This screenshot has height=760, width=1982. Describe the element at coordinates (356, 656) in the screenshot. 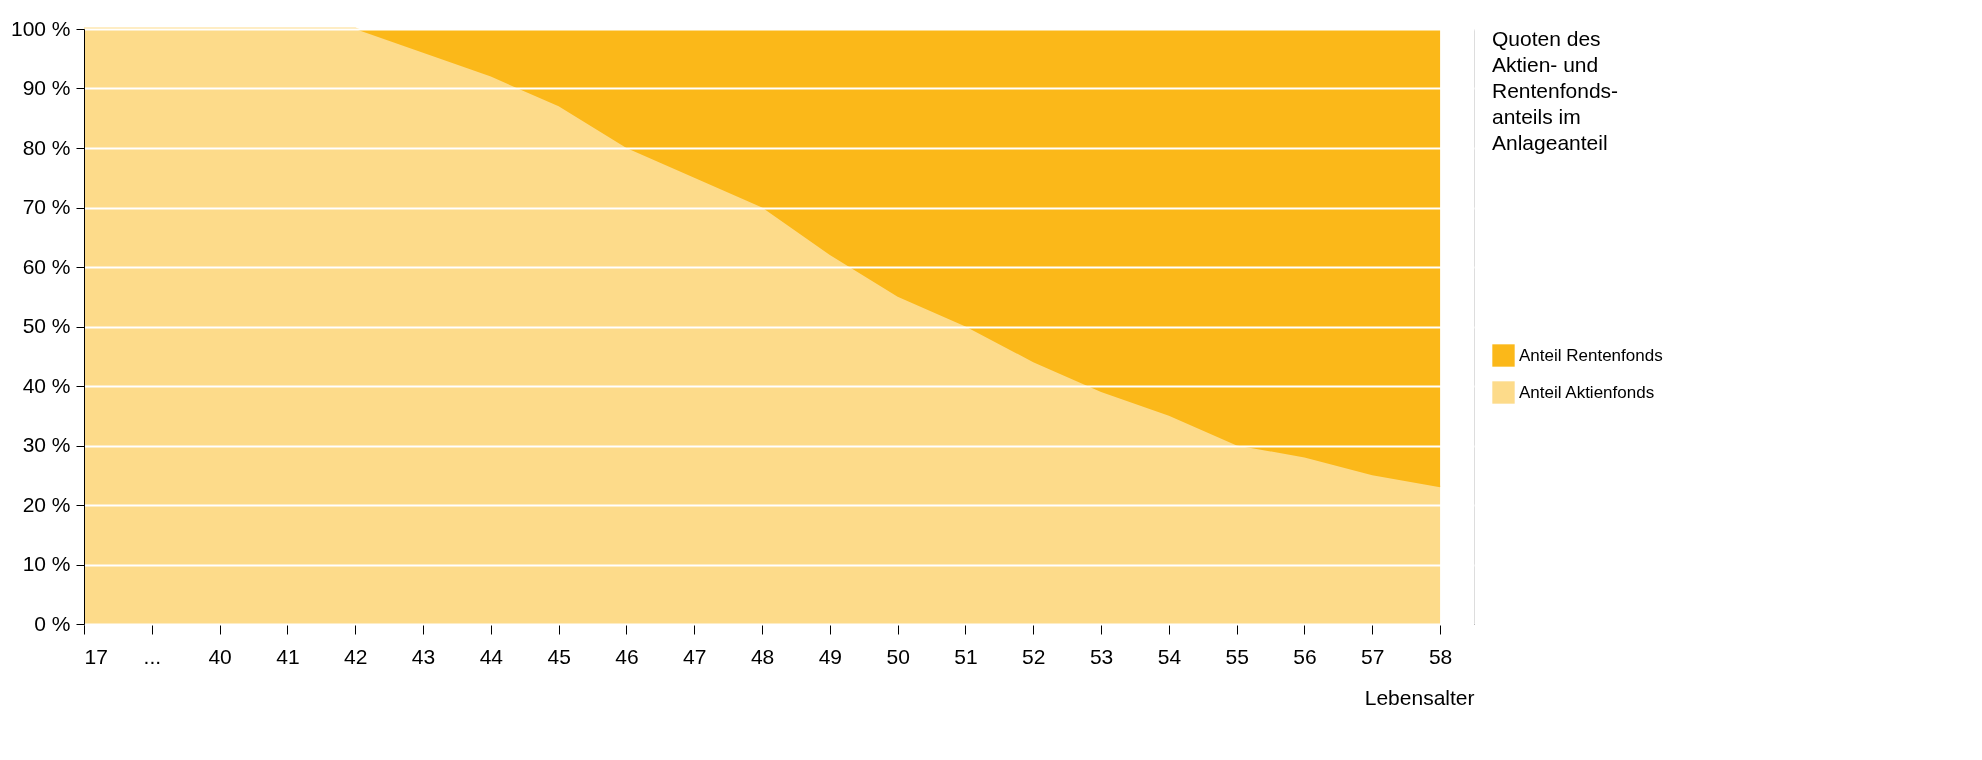

I see `x-tick-label: 42` at that location.